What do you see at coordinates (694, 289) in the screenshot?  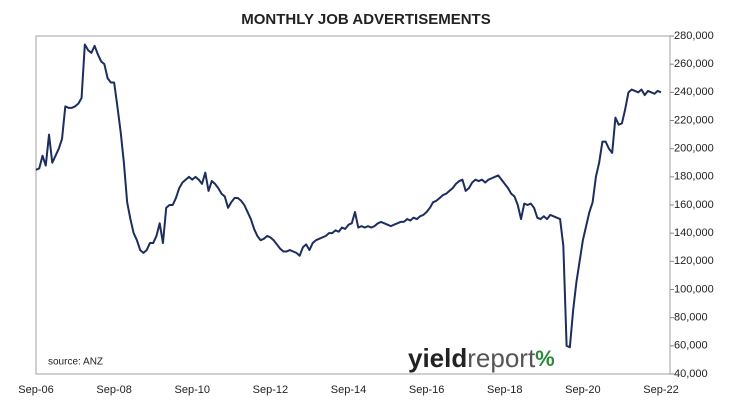 I see `y-tick-label: 100,000` at bounding box center [694, 289].